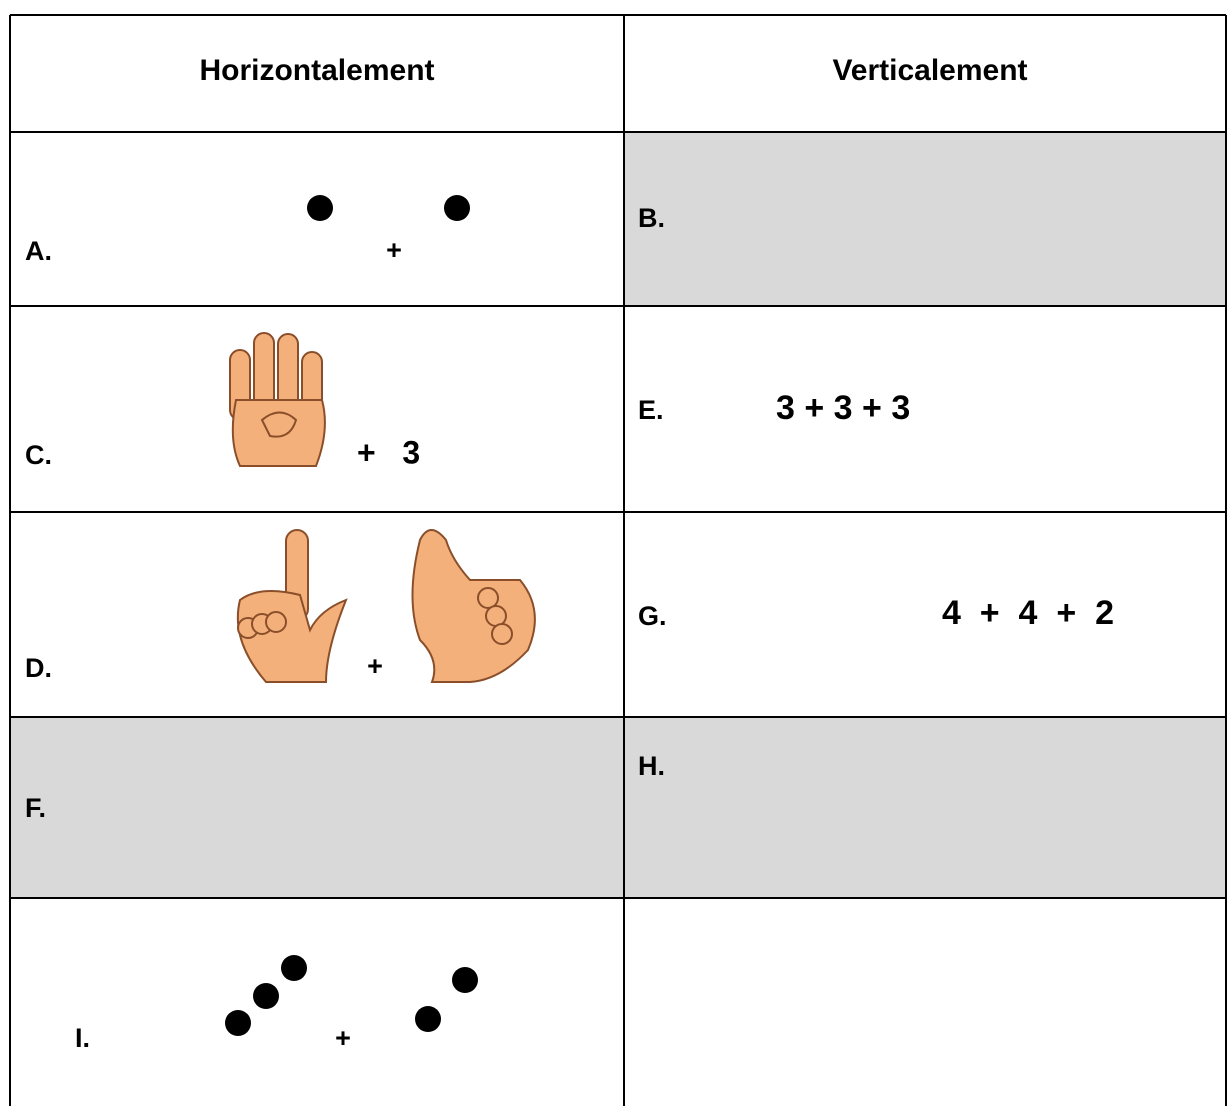  I want to click on cell-label: H., so click(651, 766).